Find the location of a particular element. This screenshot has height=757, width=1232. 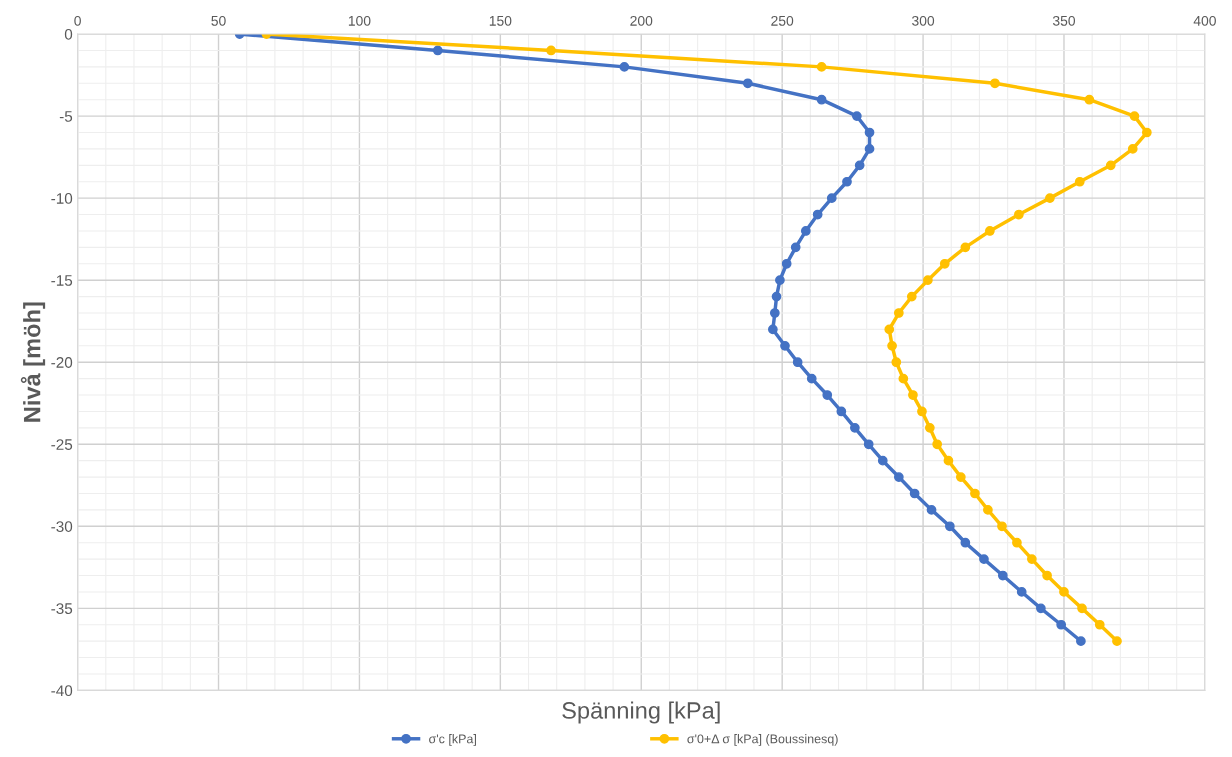

y-axis-title: Nivå [möh] is located at coordinates (33, 362).